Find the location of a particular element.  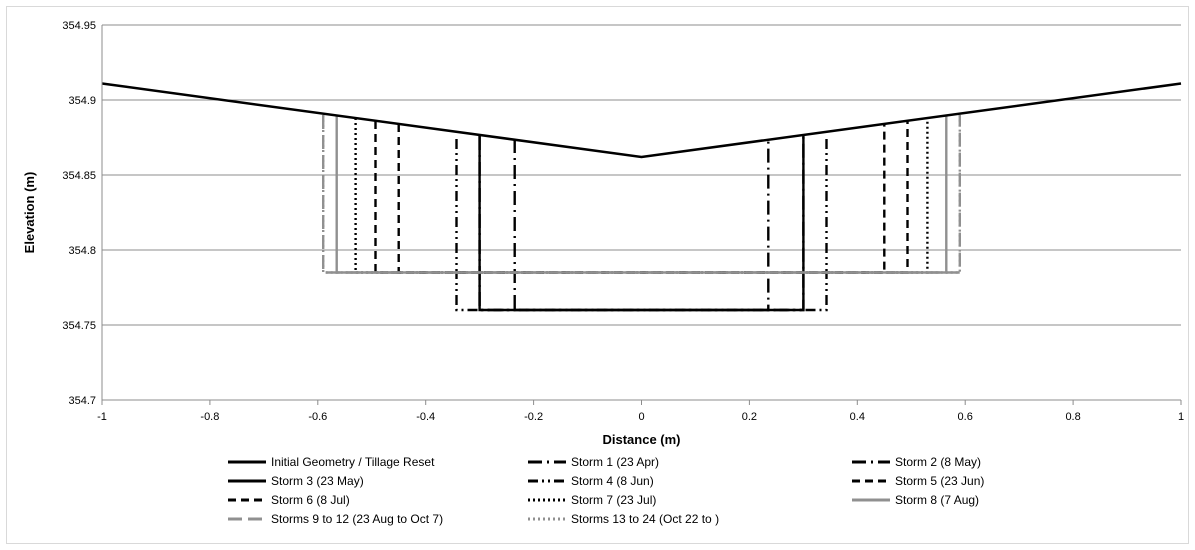

x-tick-label: -1 is located at coordinates (102, 417).